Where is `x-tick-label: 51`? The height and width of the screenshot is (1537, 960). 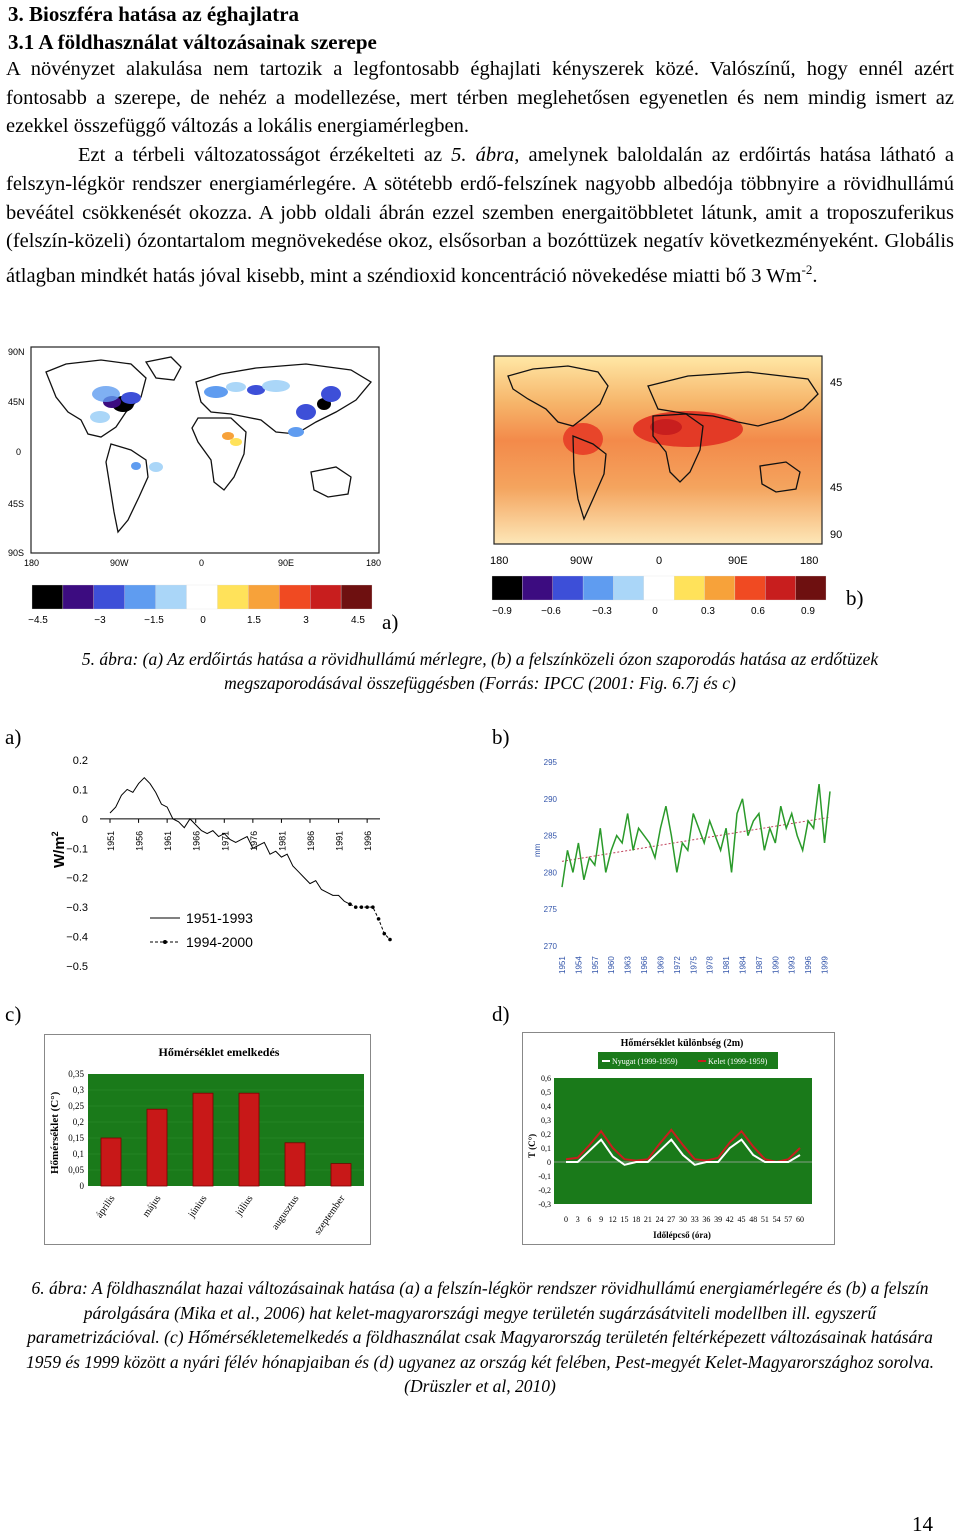 x-tick-label: 51 is located at coordinates (765, 1219).